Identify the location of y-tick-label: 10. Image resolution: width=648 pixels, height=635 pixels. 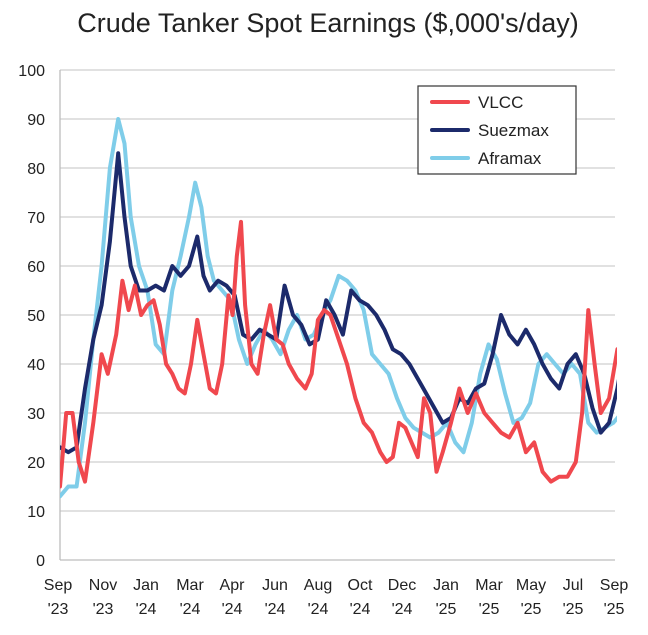
(36, 512).